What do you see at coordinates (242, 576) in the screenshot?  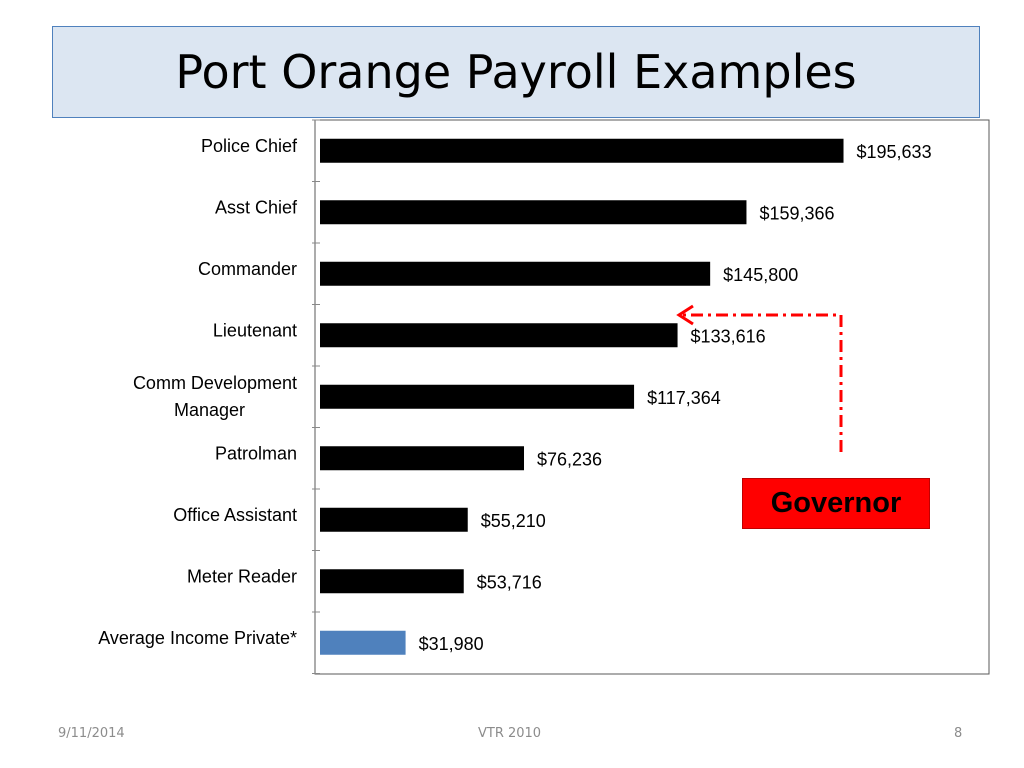 I see `category-label: Meter Reader` at bounding box center [242, 576].